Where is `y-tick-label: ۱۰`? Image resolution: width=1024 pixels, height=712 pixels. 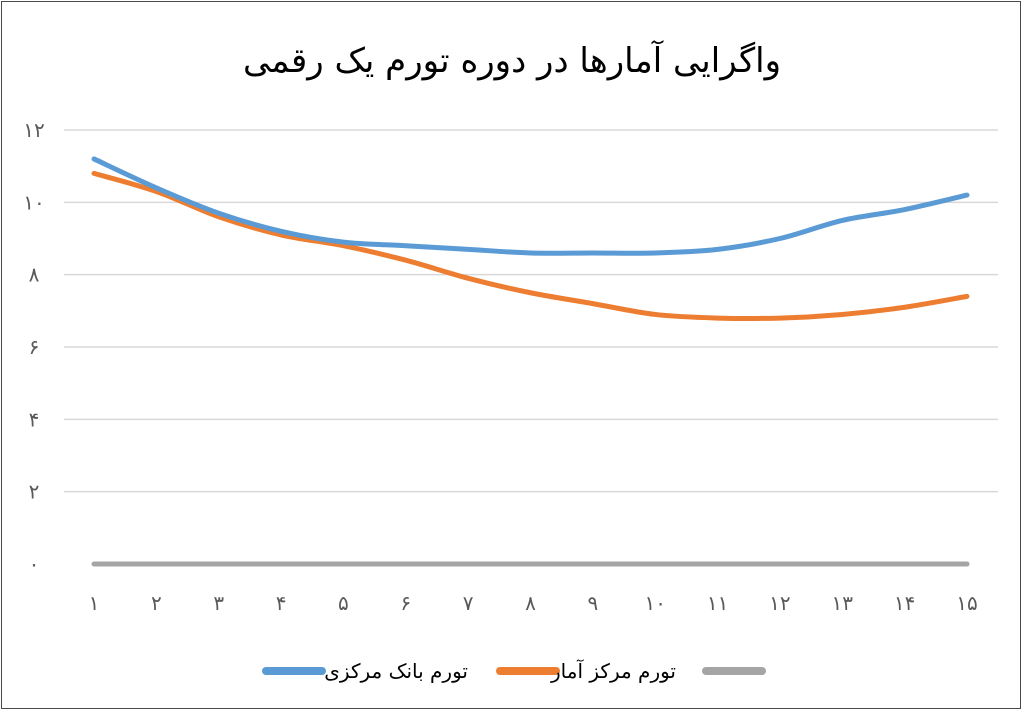
y-tick-label: ۱۰ is located at coordinates (33, 202).